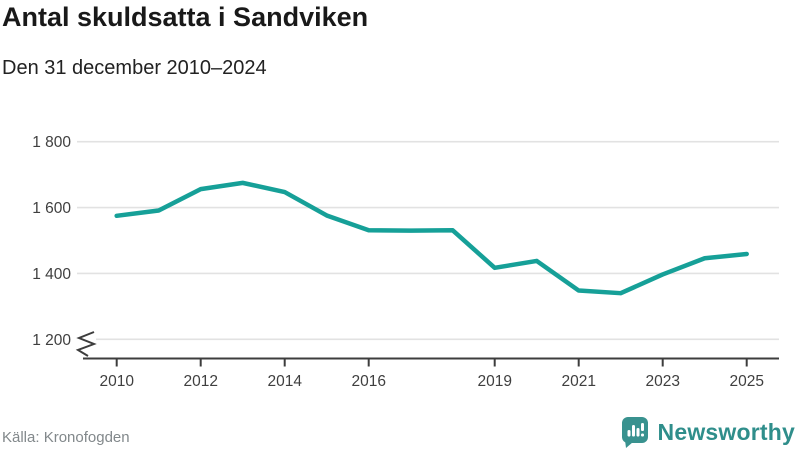 This screenshot has height=450, width=800. Describe the element at coordinates (51, 340) in the screenshot. I see `y-tick-label: 1 200` at that location.